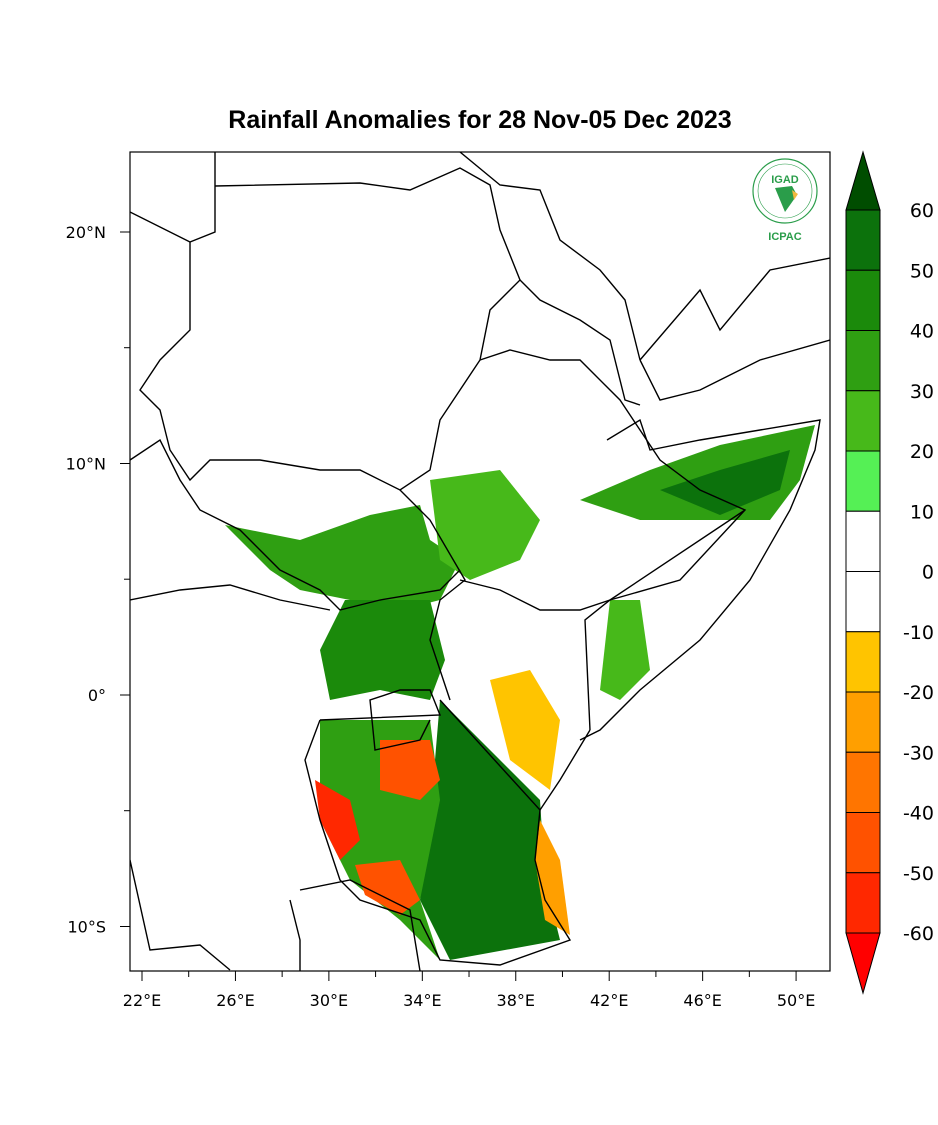  Describe the element at coordinates (922, 271) in the screenshot. I see `colorbar-label: 50` at that location.